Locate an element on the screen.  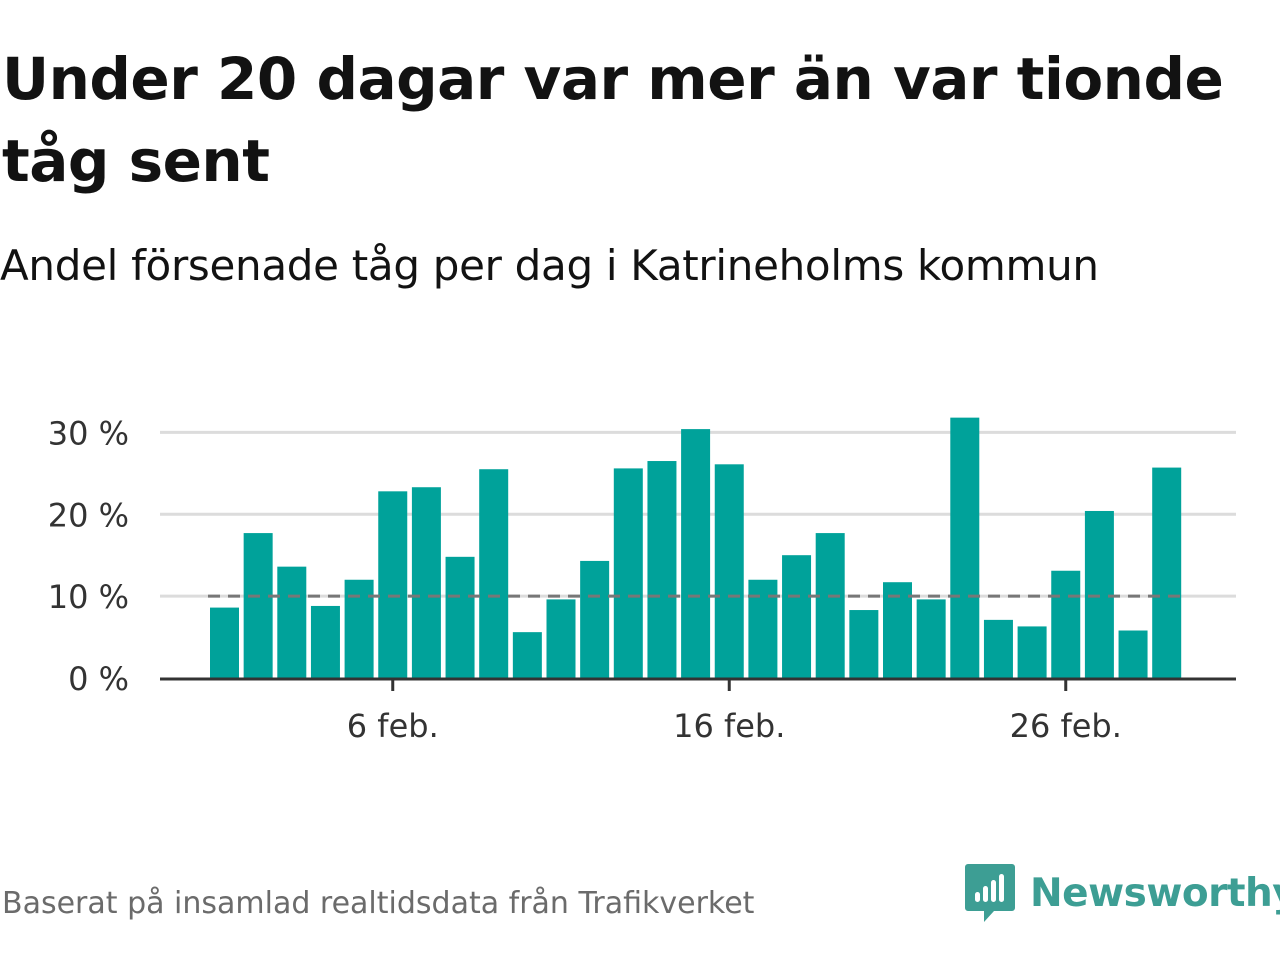
x-tick-label: 16 feb. is located at coordinates (729, 726).